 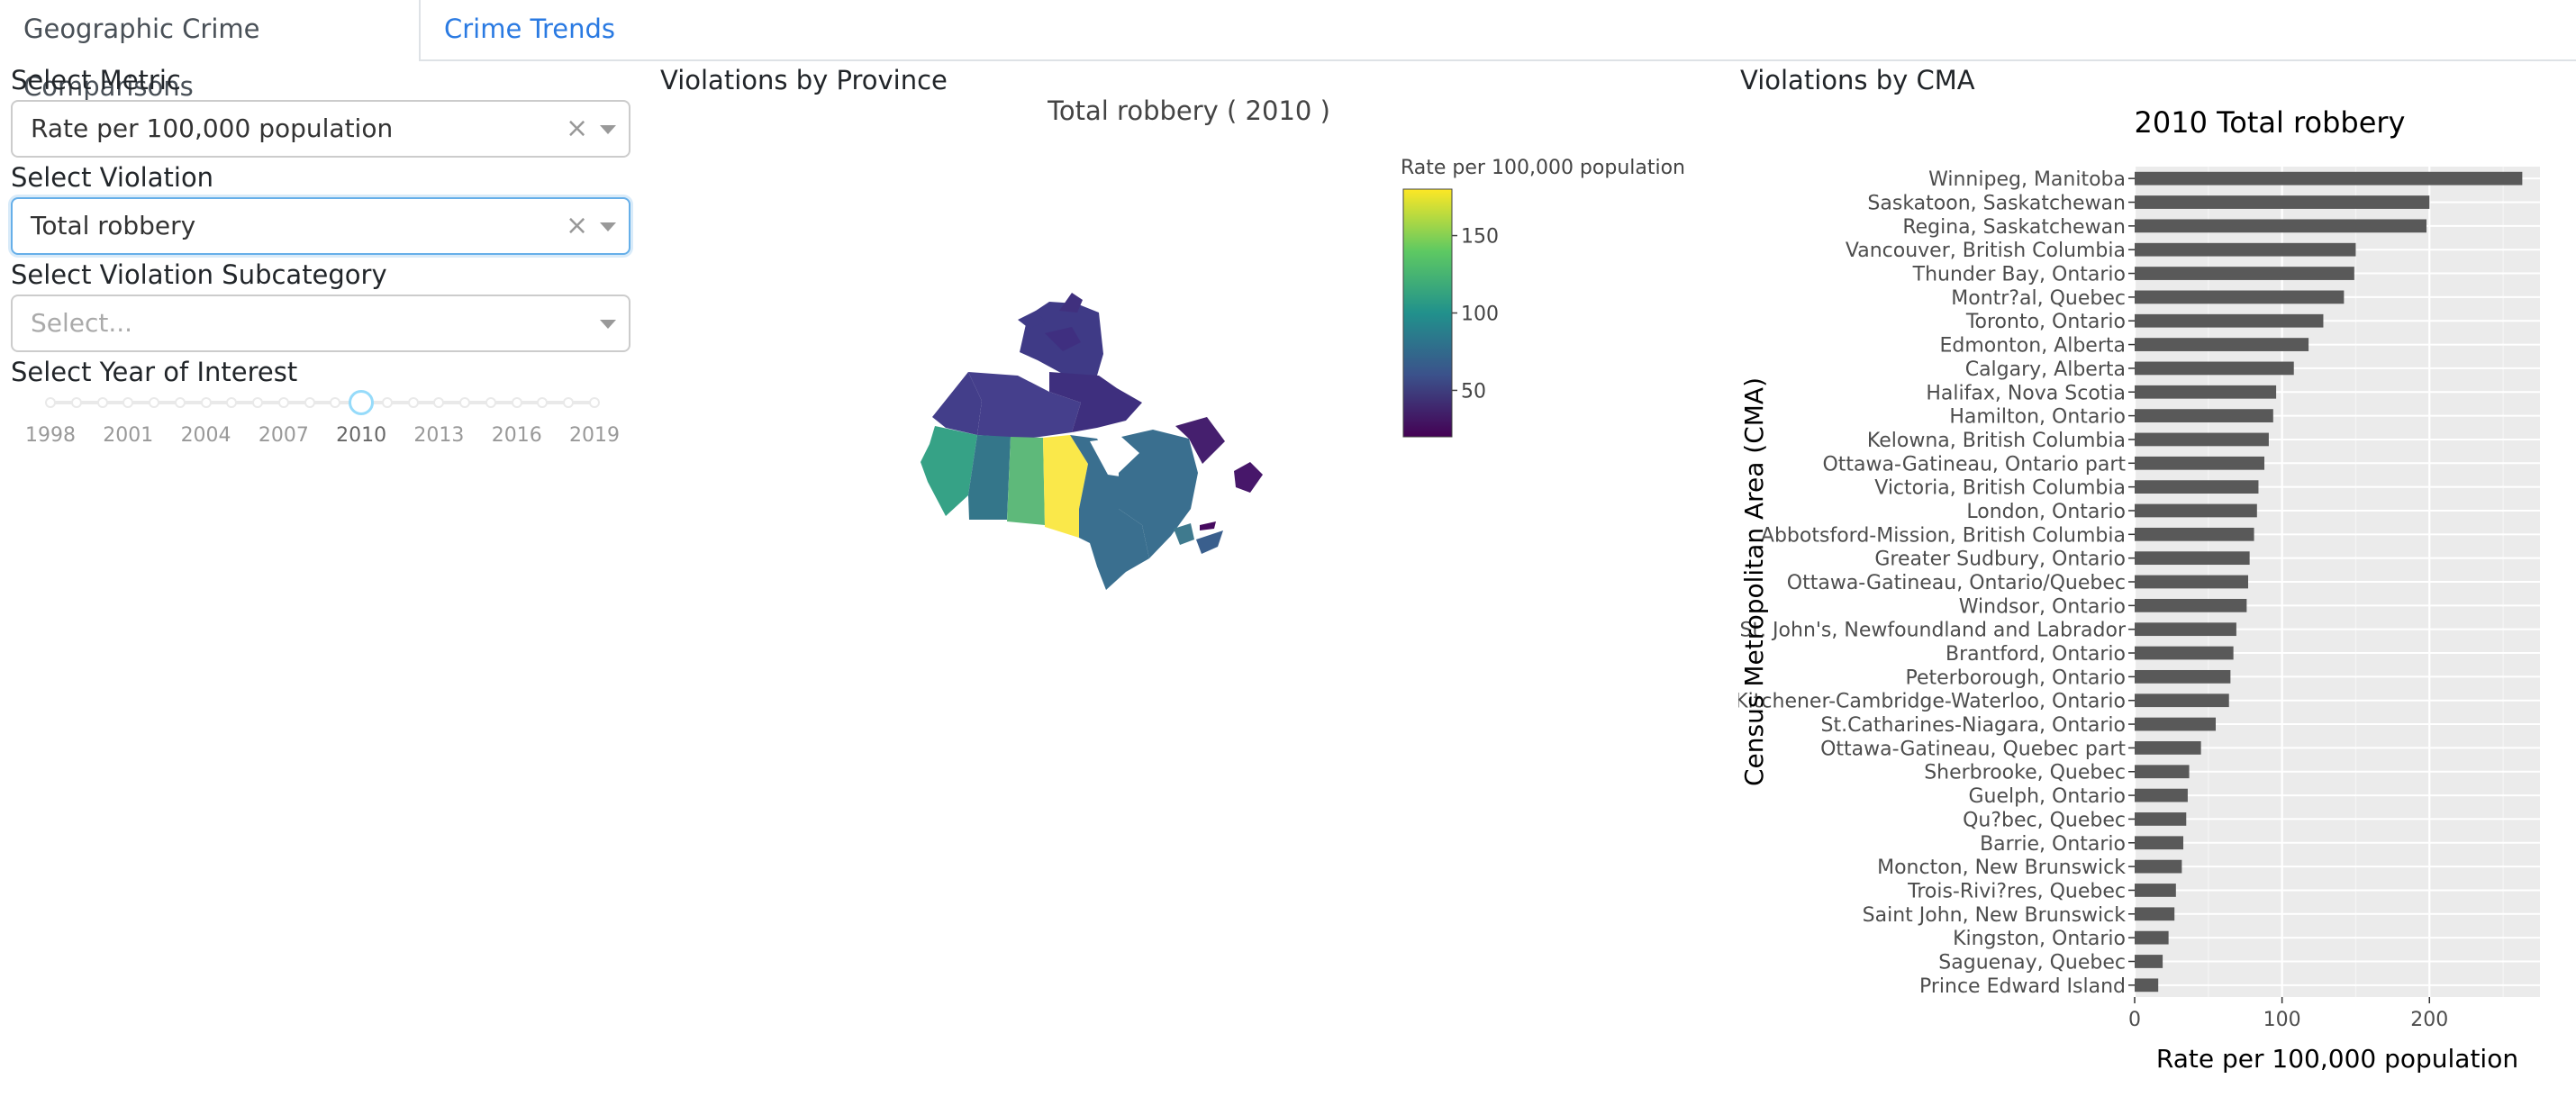 I want to click on province-pei, so click(x=1208, y=525).